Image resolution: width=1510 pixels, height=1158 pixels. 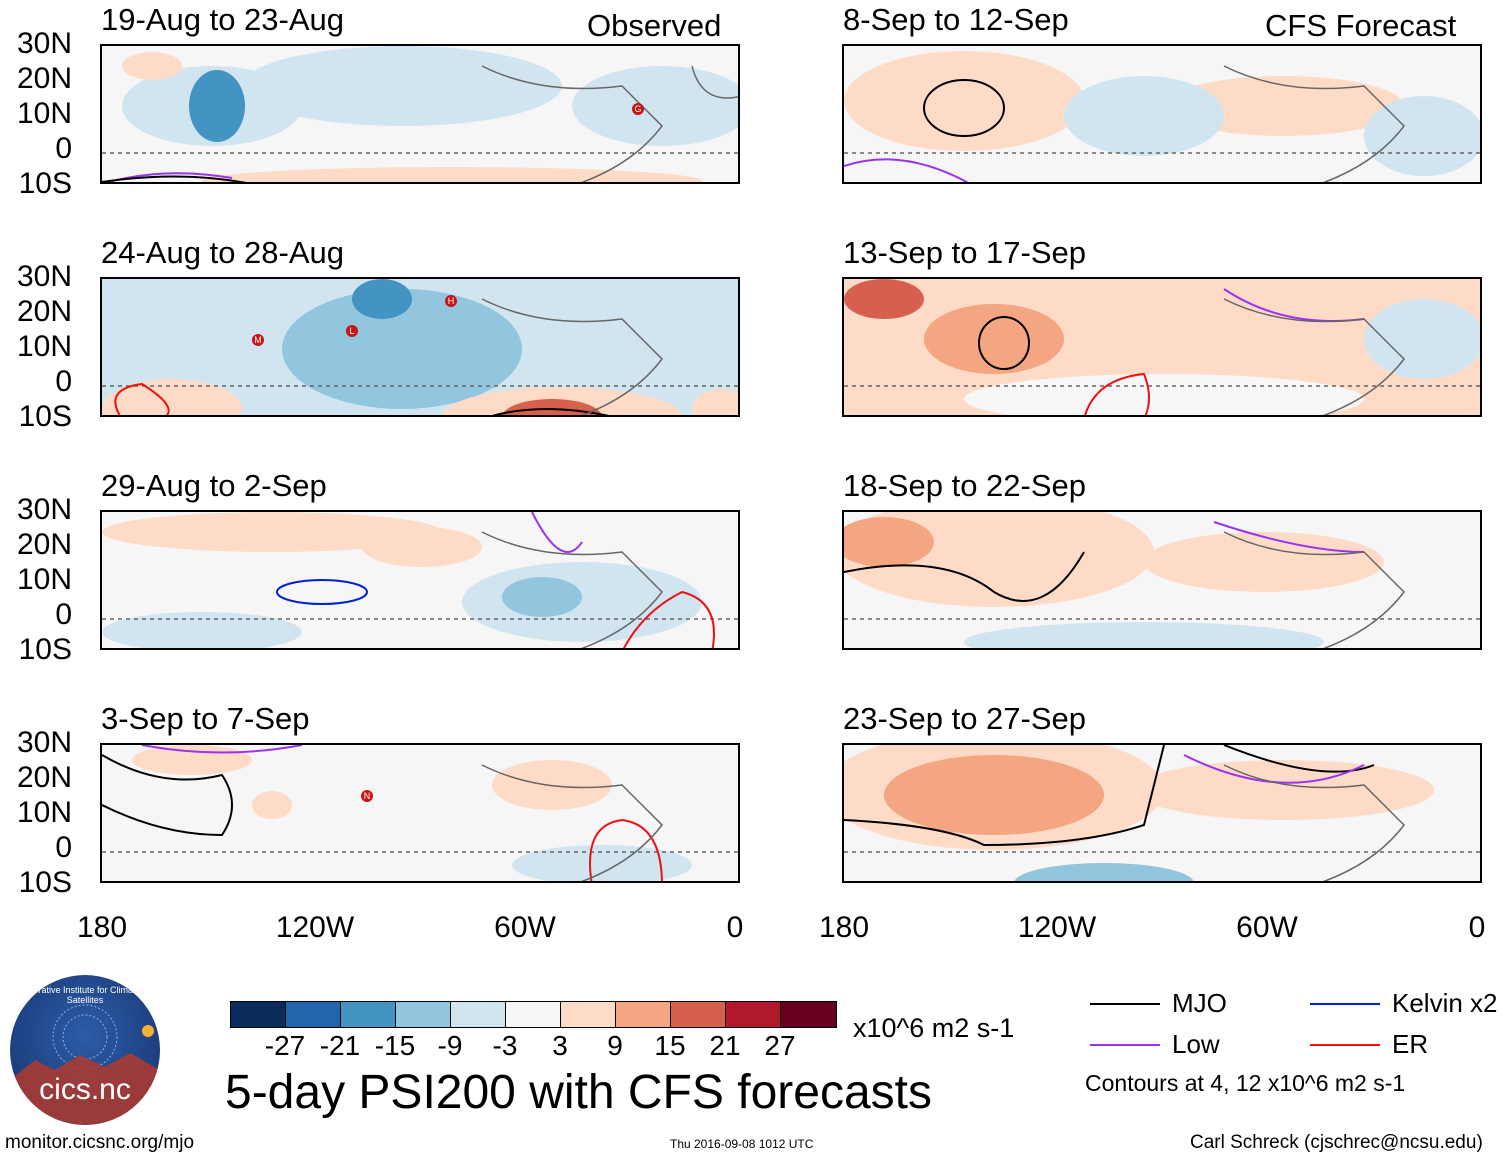 I want to click on colorbar, so click(x=533, y=1014).